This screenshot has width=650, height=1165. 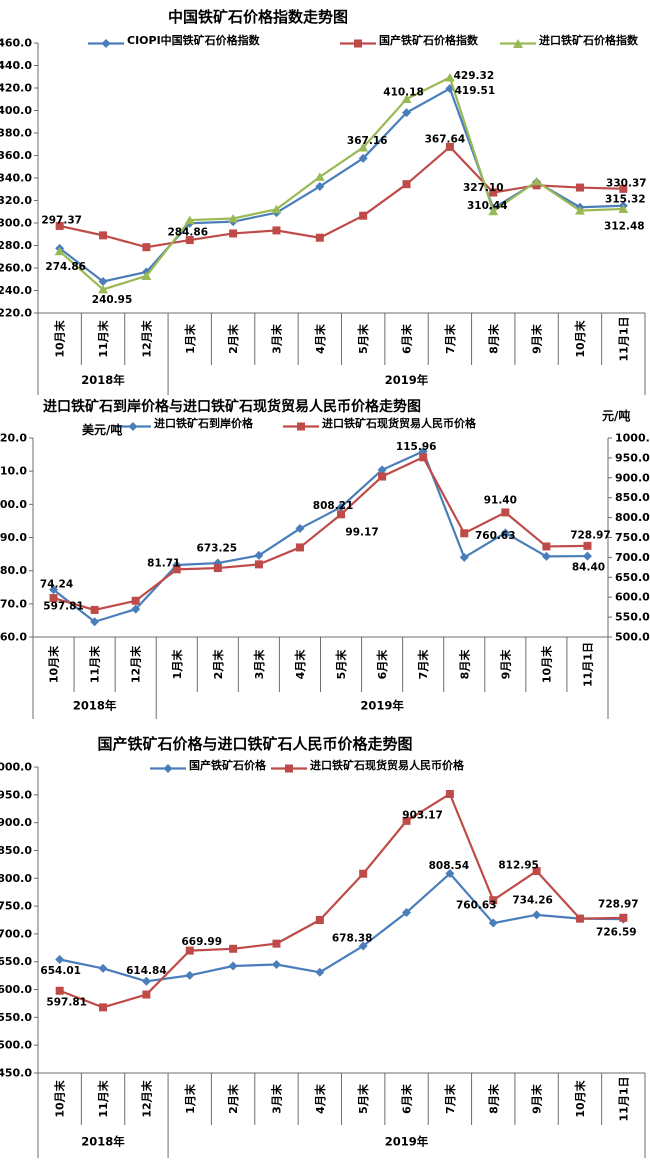 What do you see at coordinates (618, 904) in the screenshot?
I see `point-label: 728.97` at bounding box center [618, 904].